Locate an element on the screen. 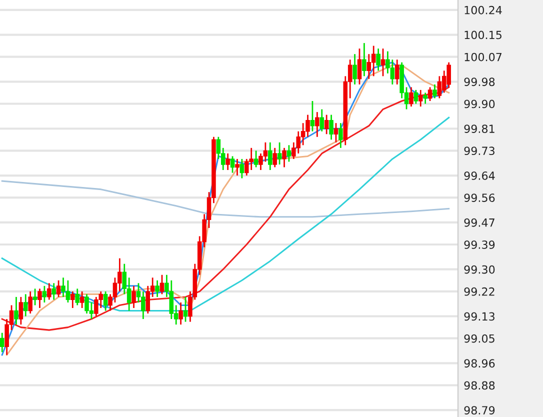  y-tick-label: 99.64 is located at coordinates (479, 175).